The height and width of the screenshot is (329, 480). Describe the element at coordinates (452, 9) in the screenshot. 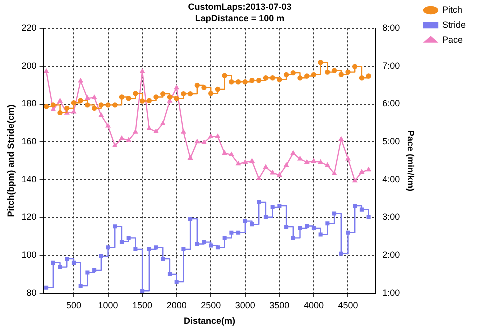

I see `legend-label: Pitch` at that location.